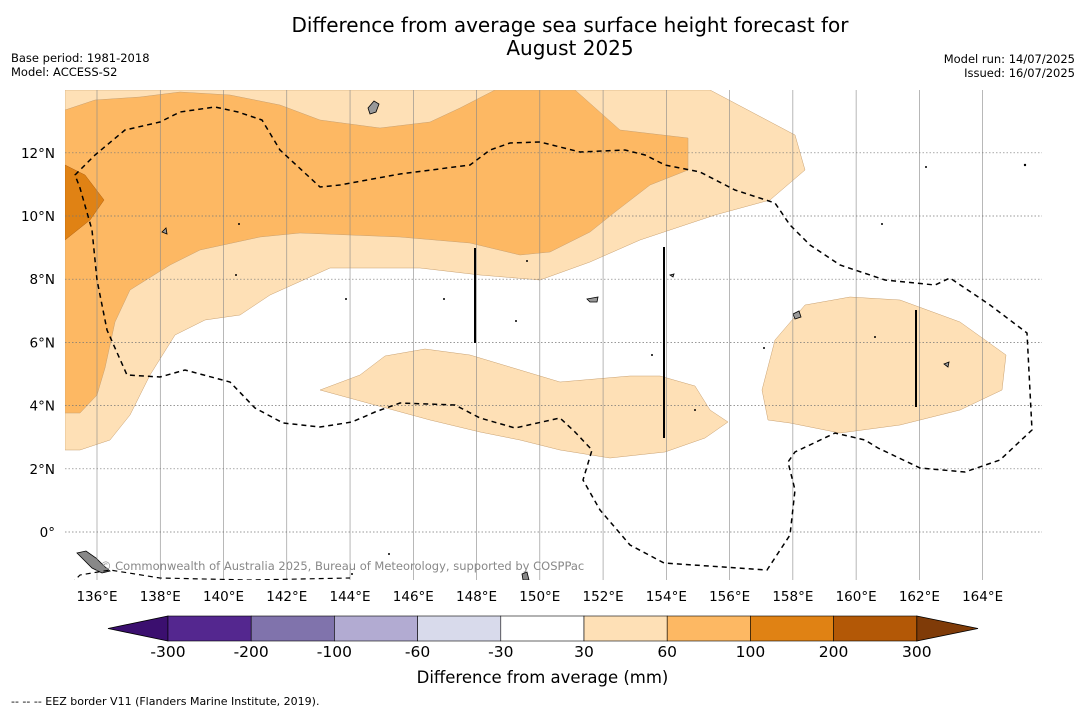 The width and height of the screenshot is (1085, 713). Describe the element at coordinates (792, 597) in the screenshot. I see `lon-tick-label: 158°E` at that location.